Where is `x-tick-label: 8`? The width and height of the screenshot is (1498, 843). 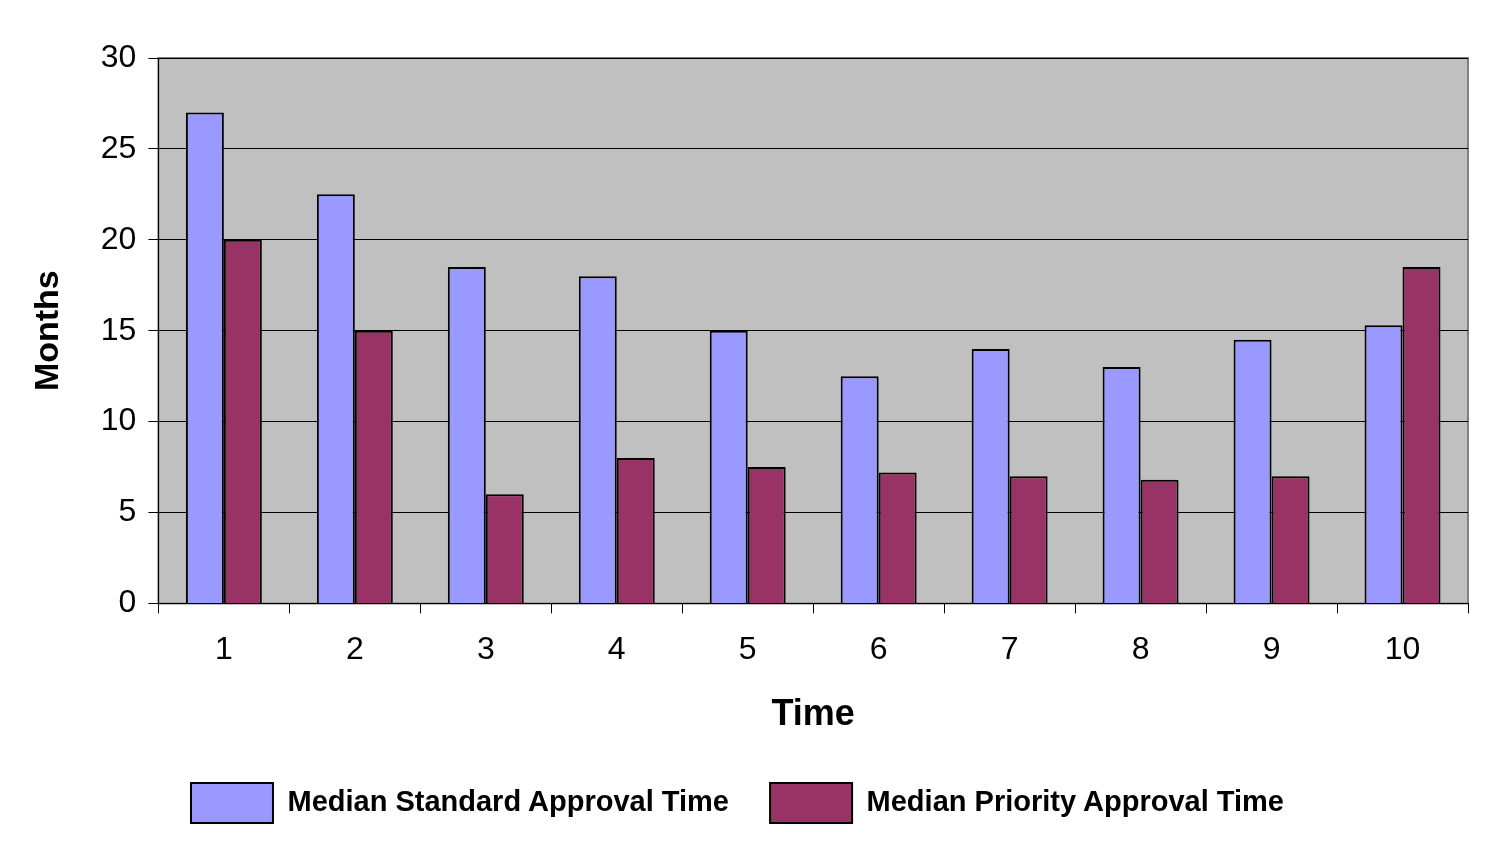
x-tick-label: 8 is located at coordinates (1140, 648).